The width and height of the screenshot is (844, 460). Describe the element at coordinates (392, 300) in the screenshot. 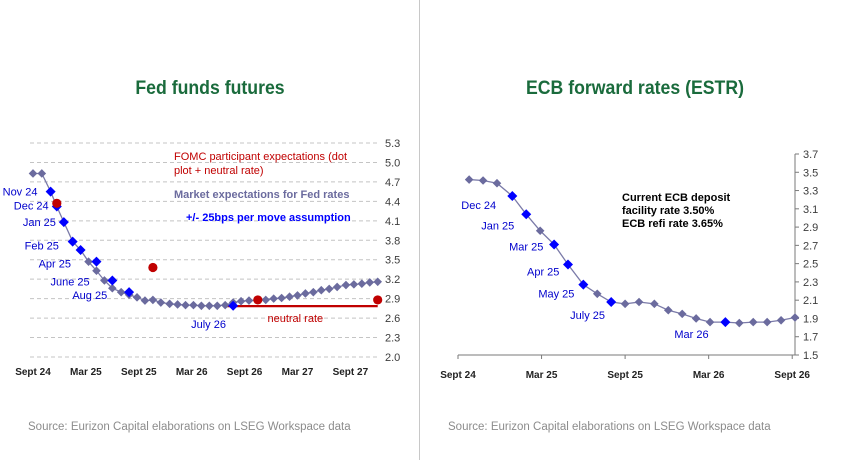

I see `fed-y-tick-label: 2.9` at that location.